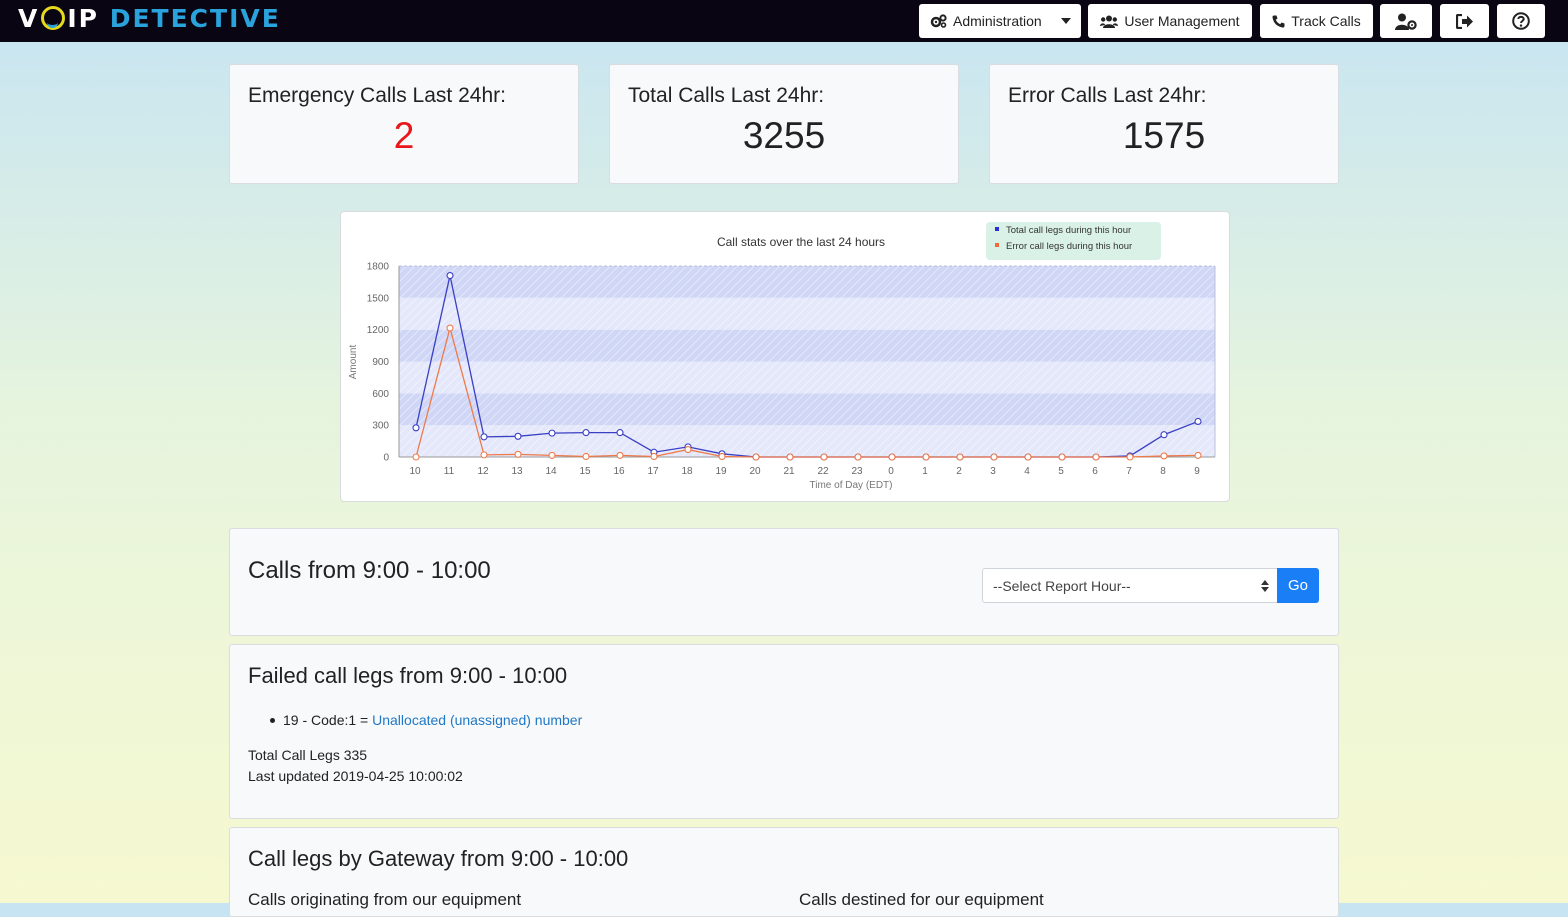 This screenshot has height=917, width=1568. I want to click on x-tick-label: 11, so click(449, 471).